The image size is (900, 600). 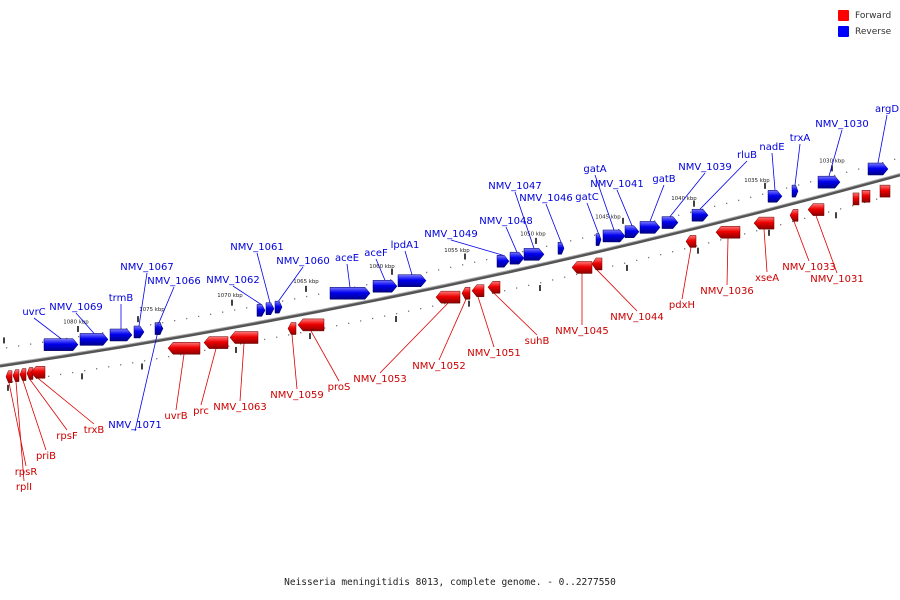 I want to click on gene-rpsR, so click(x=9, y=376).